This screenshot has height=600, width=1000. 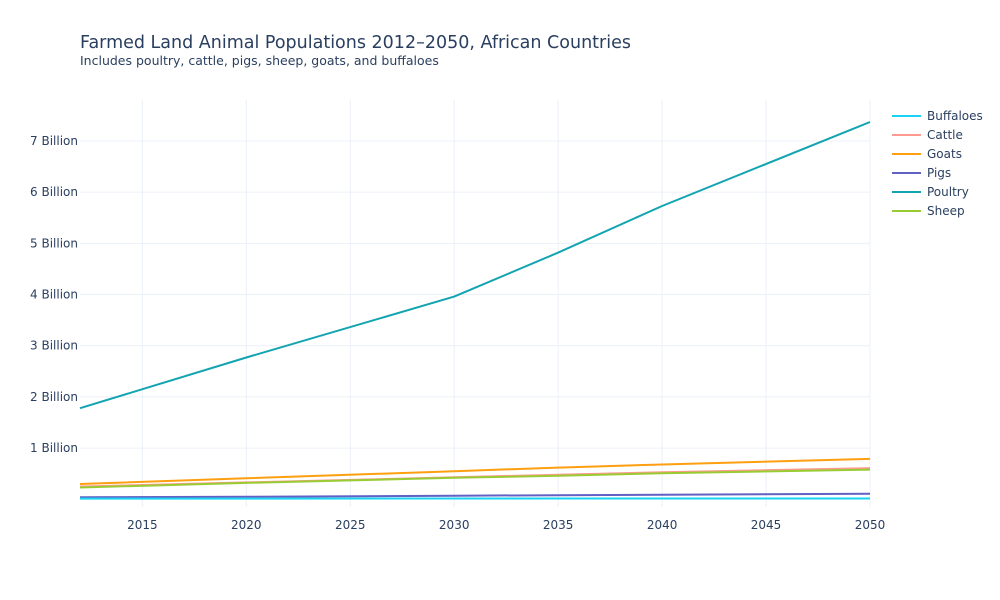 I want to click on legend-item-goats: Goats, so click(x=927, y=154).